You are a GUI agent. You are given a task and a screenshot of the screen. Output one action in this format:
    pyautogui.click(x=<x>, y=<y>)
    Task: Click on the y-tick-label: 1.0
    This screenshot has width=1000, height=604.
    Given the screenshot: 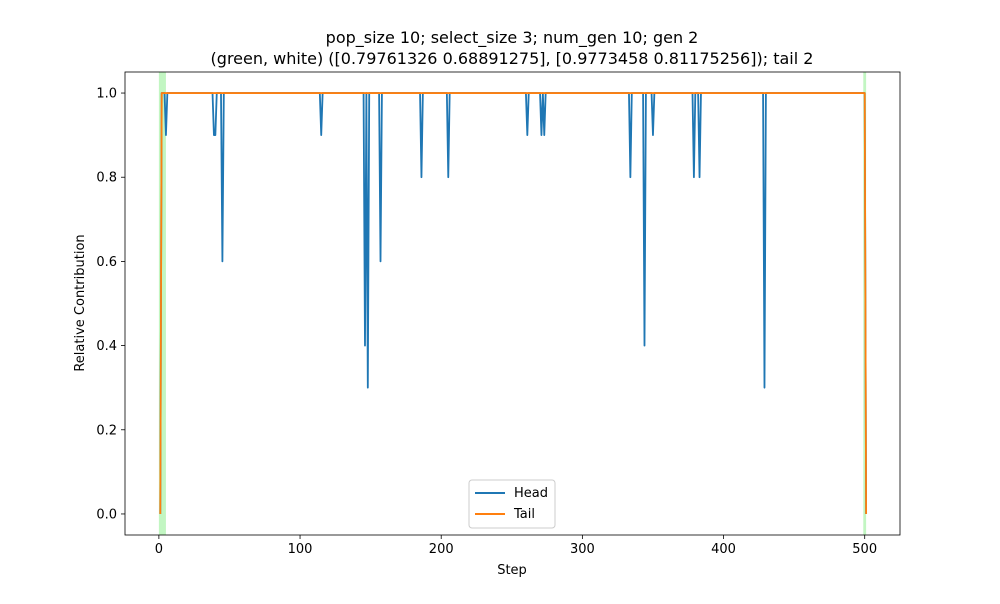 What is the action you would take?
    pyautogui.click(x=106, y=94)
    